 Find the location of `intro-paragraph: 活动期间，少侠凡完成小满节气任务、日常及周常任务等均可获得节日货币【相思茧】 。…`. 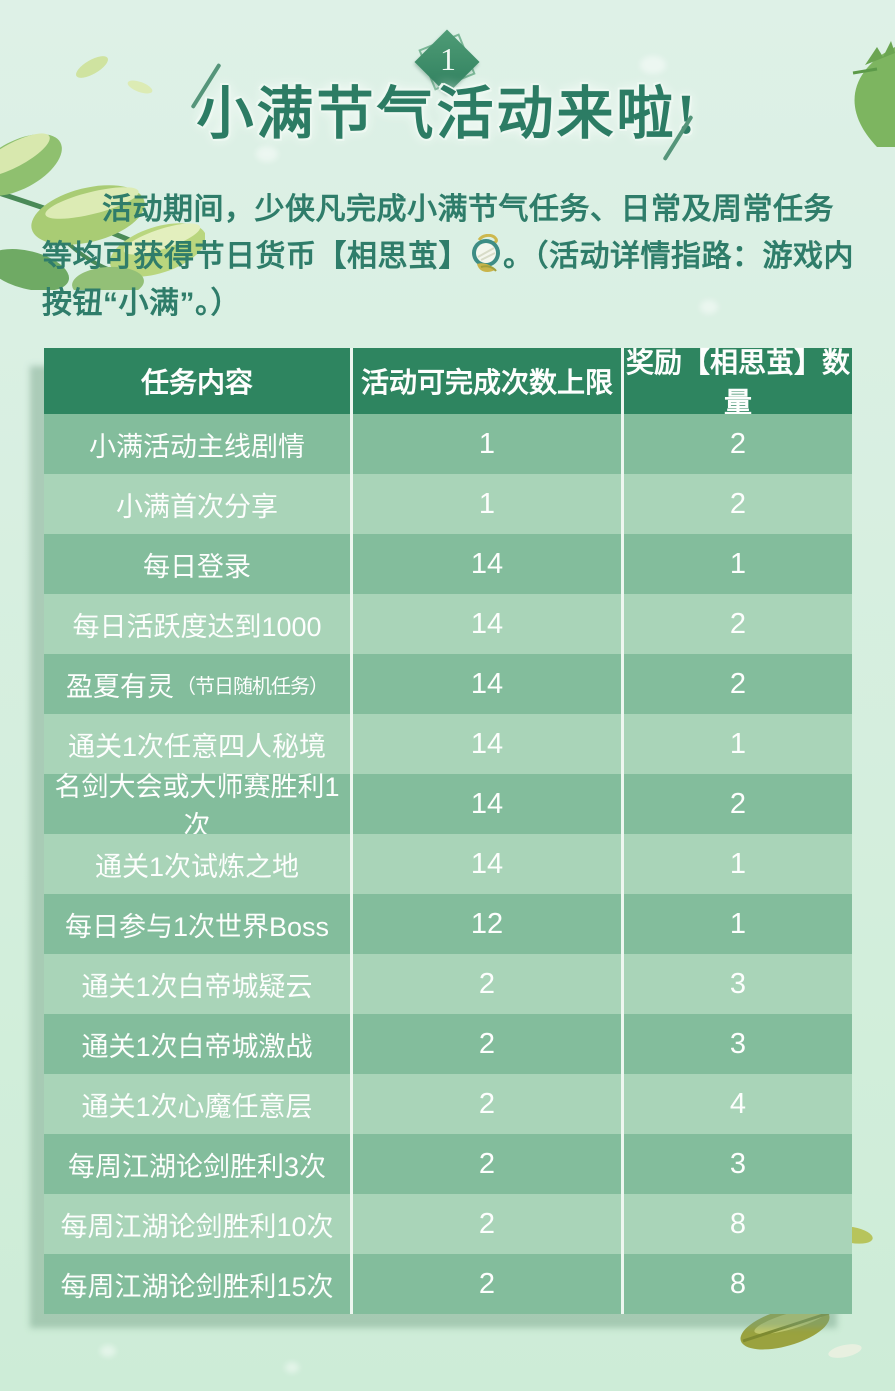

intro-paragraph: 活动期间，少侠凡完成小满节气任务、日常及周常任务等均可获得节日货币【相思茧】 。… is located at coordinates (451, 256).